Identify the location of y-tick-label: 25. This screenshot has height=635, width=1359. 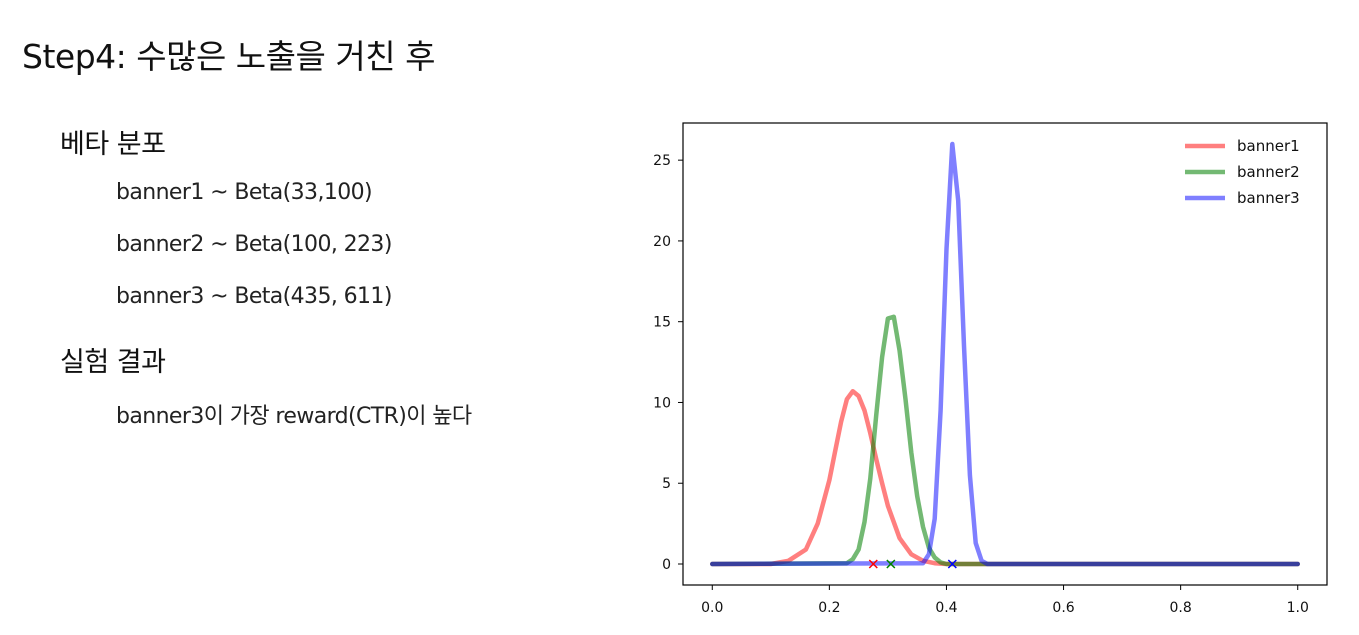
(662, 161).